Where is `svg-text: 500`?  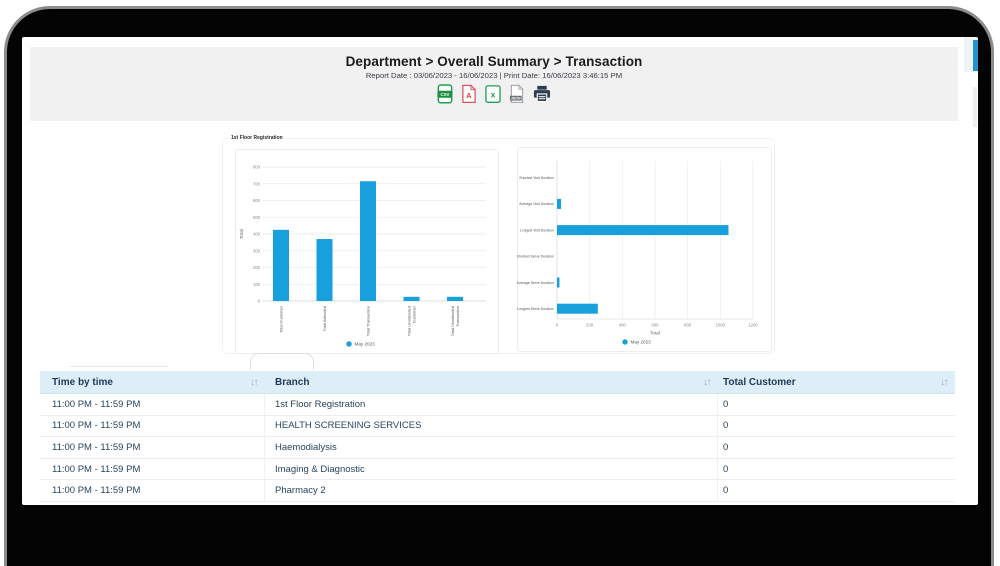 svg-text: 500 is located at coordinates (257, 217).